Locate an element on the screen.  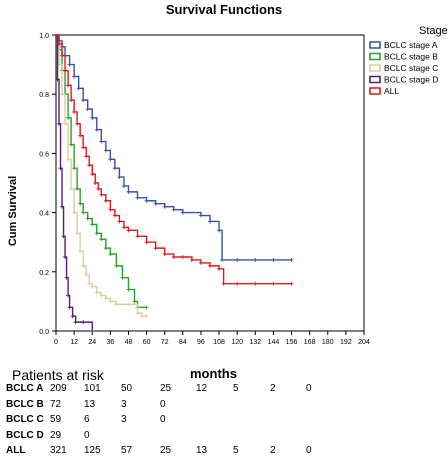
x-tick-label: 60 is located at coordinates (147, 342).